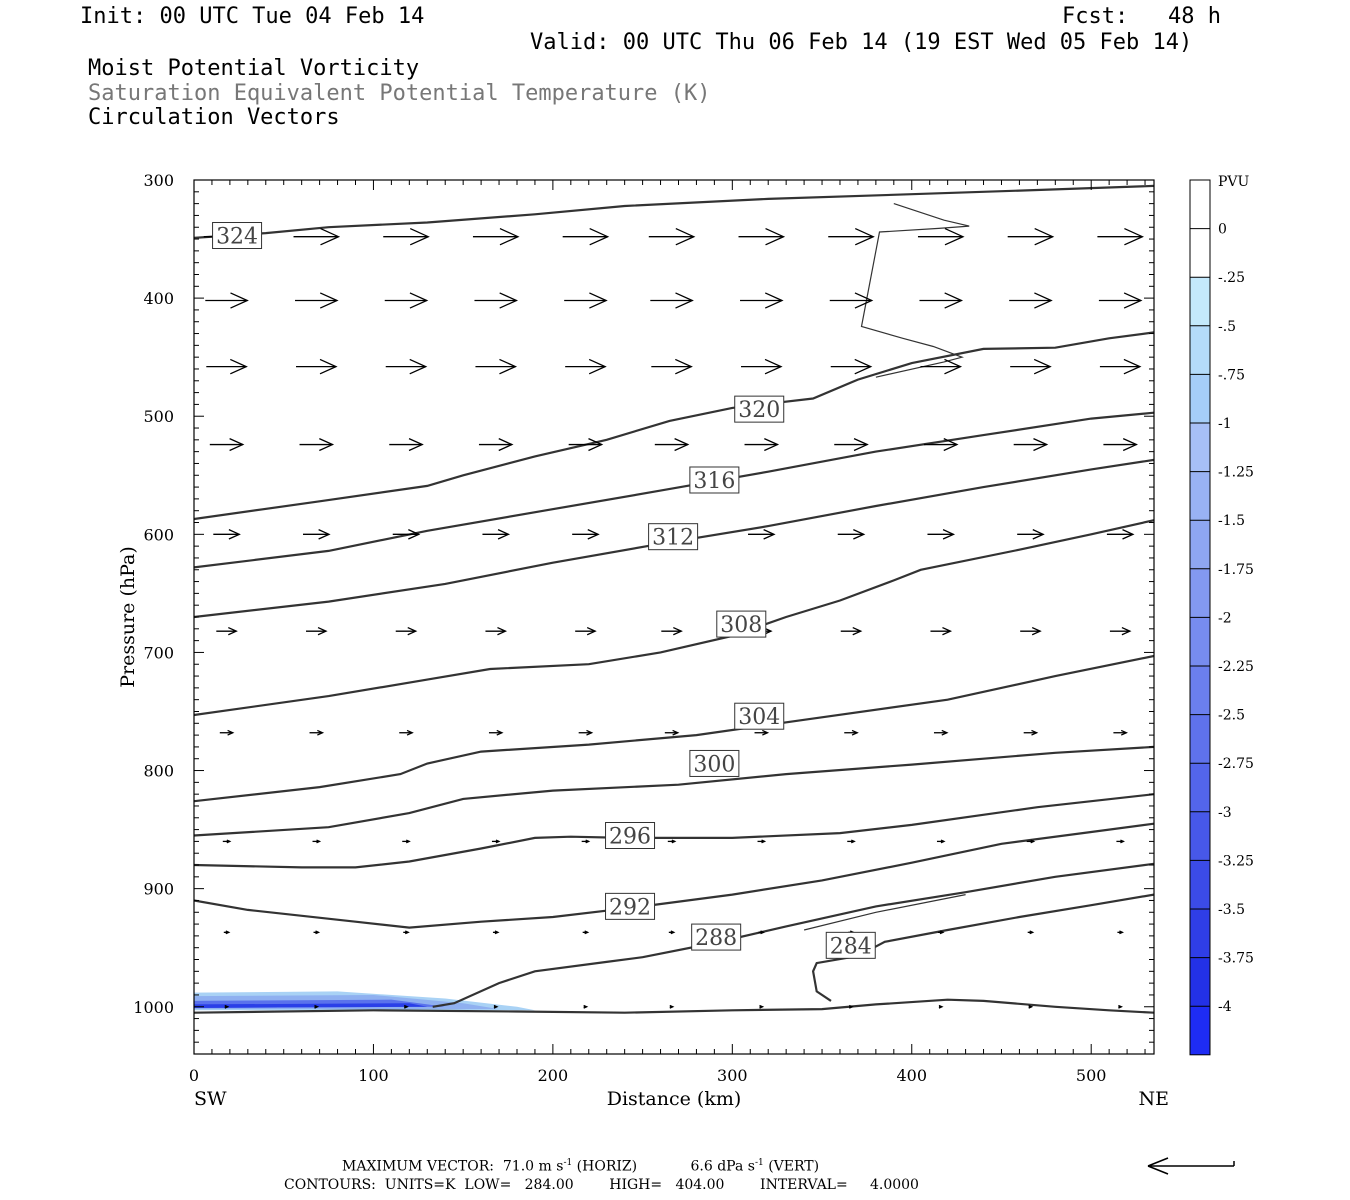 Image resolution: width=1350 pixels, height=1200 pixels. Describe the element at coordinates (851, 946) in the screenshot. I see `contour-label-284: 284` at that location.